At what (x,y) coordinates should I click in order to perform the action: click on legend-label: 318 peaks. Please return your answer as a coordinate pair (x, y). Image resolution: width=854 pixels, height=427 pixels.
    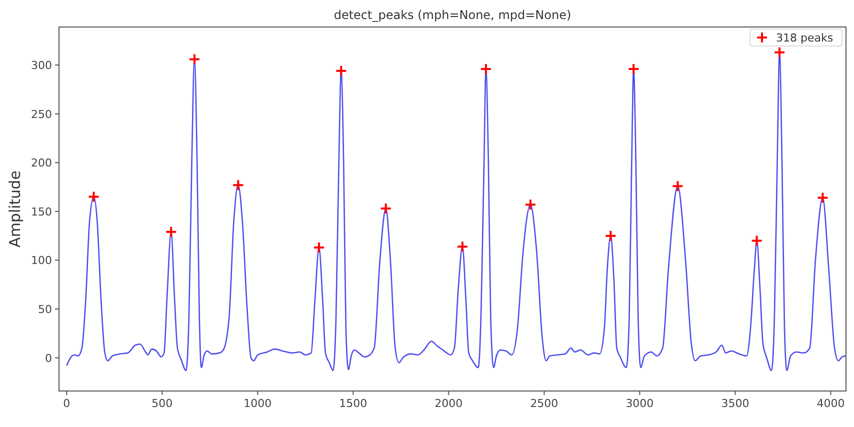
    Looking at the image, I should click on (805, 38).